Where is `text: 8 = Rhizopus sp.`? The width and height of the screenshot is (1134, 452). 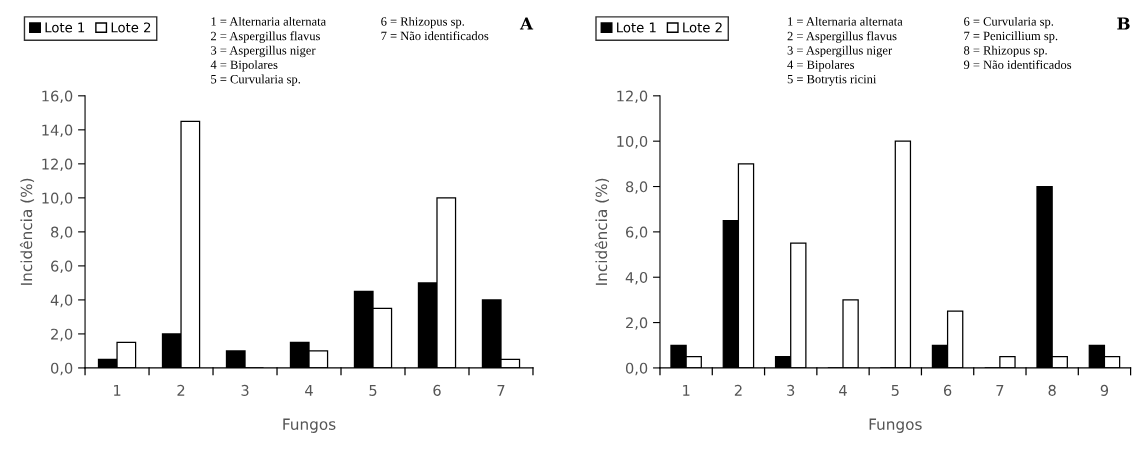 text: 8 = Rhizopus sp. is located at coordinates (1005, 51).